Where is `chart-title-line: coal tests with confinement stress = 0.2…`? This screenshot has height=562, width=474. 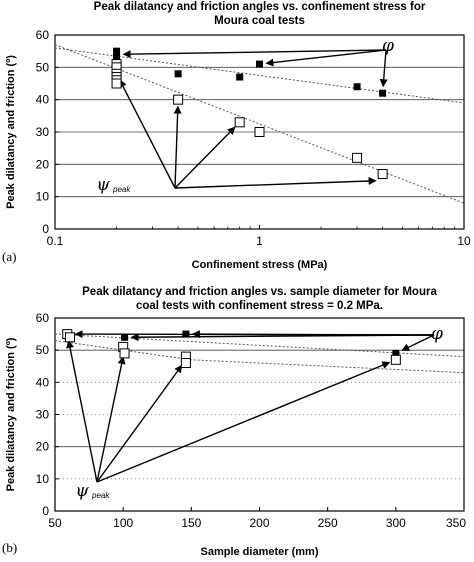
chart-title-line: coal tests with confinement stress = 0.2… is located at coordinates (259, 306).